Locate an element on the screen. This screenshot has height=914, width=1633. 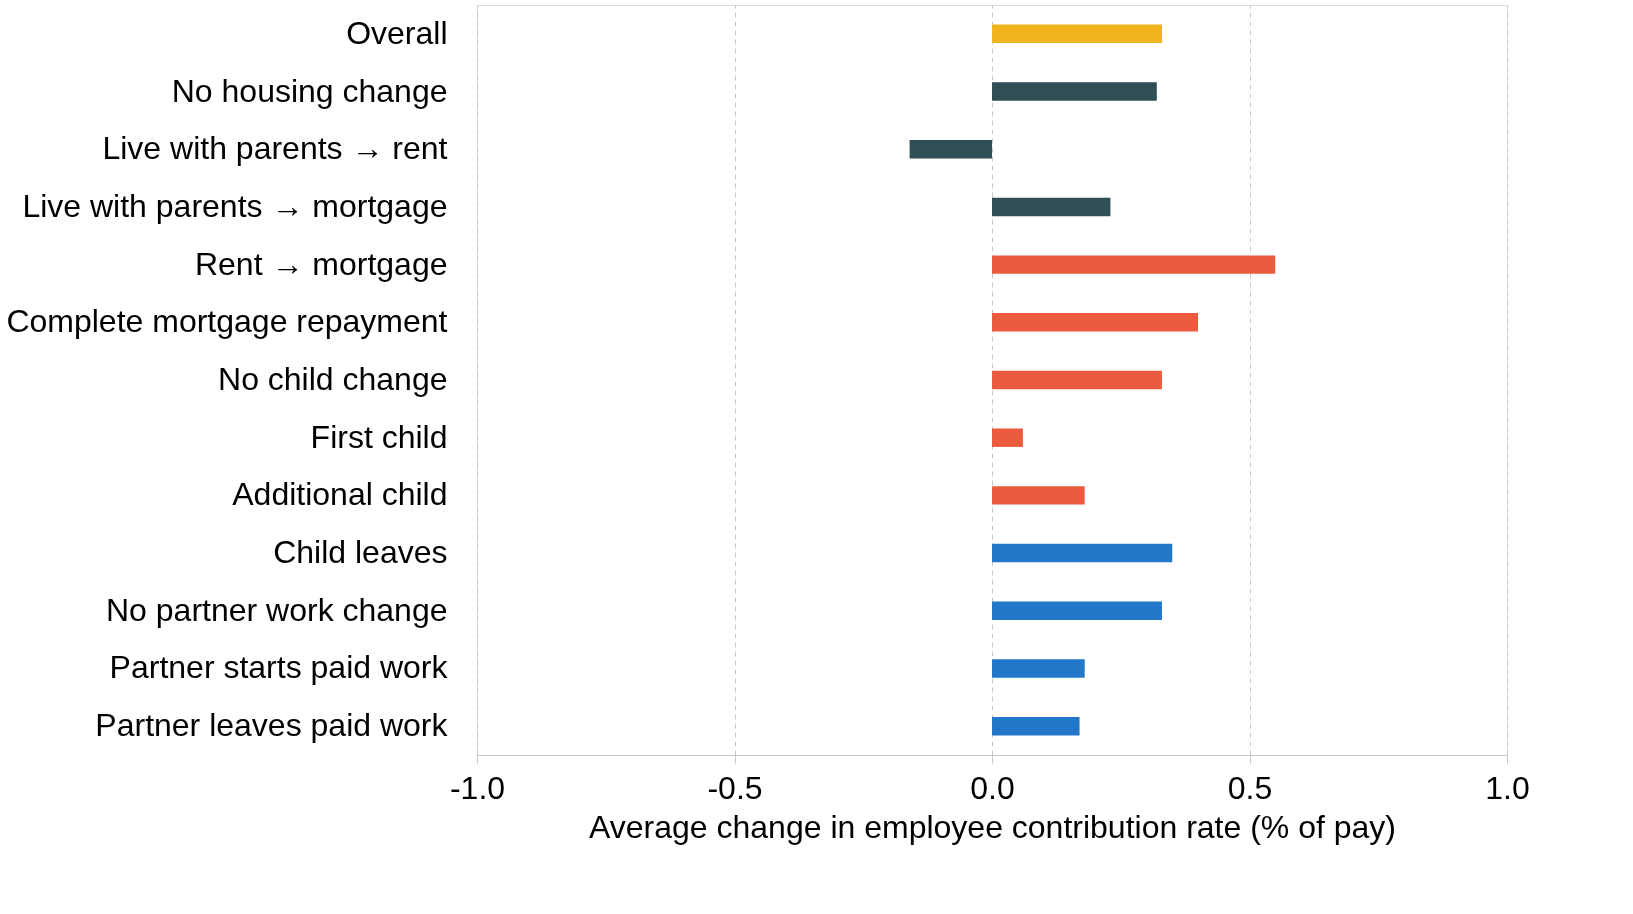
y-tick-label: First child is located at coordinates (379, 436).